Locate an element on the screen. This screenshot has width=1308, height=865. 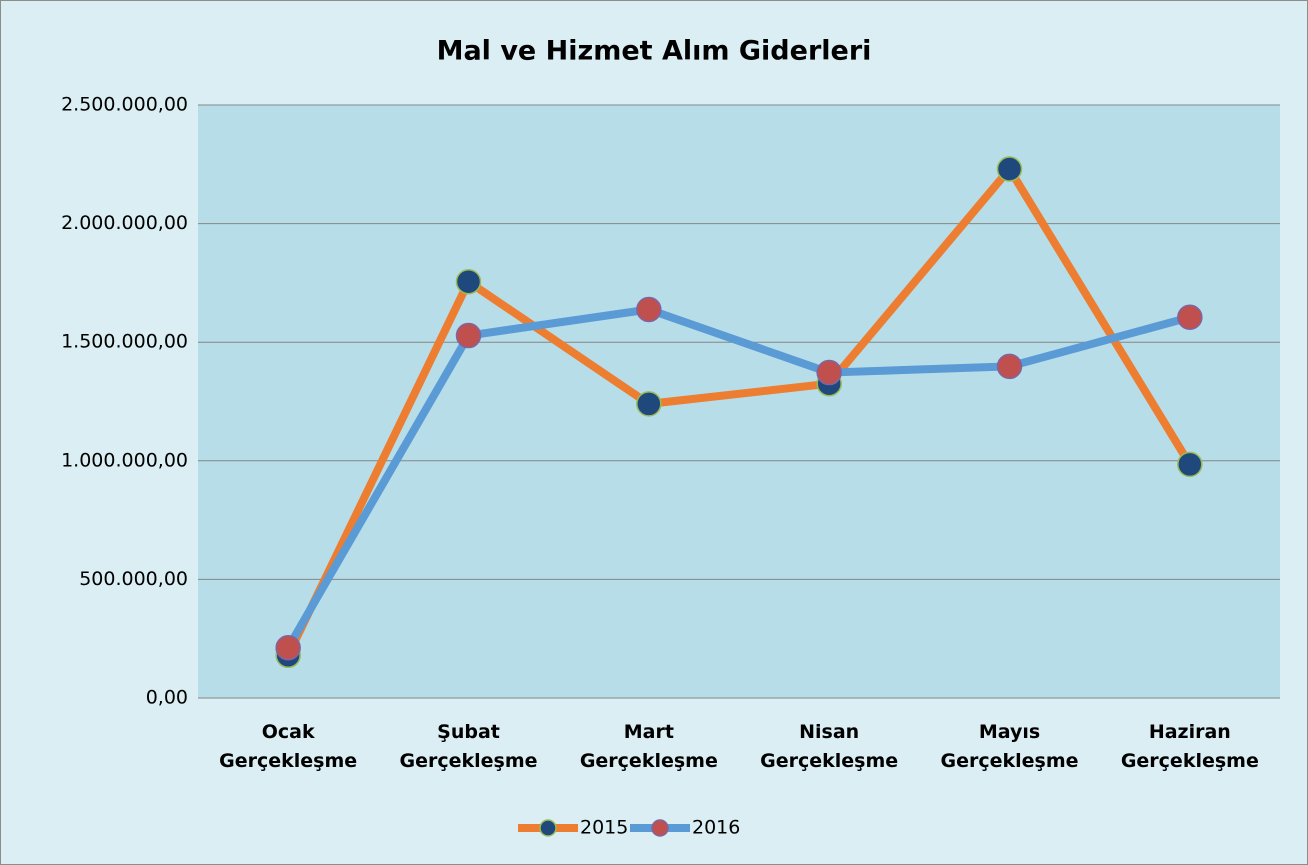
x-tick-label: Haziran Gerçekleşme is located at coordinates (1189, 746).